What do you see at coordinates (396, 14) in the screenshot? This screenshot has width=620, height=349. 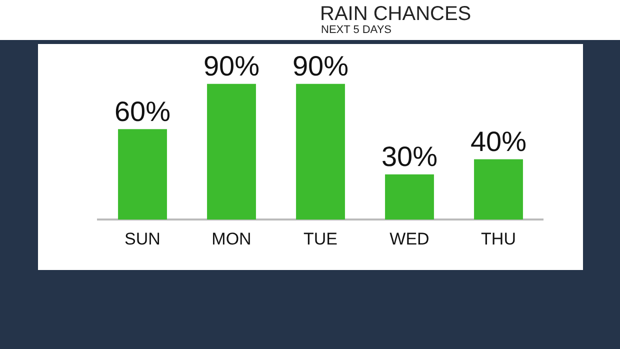 I see `chart-title: RAIN CHANCES` at bounding box center [396, 14].